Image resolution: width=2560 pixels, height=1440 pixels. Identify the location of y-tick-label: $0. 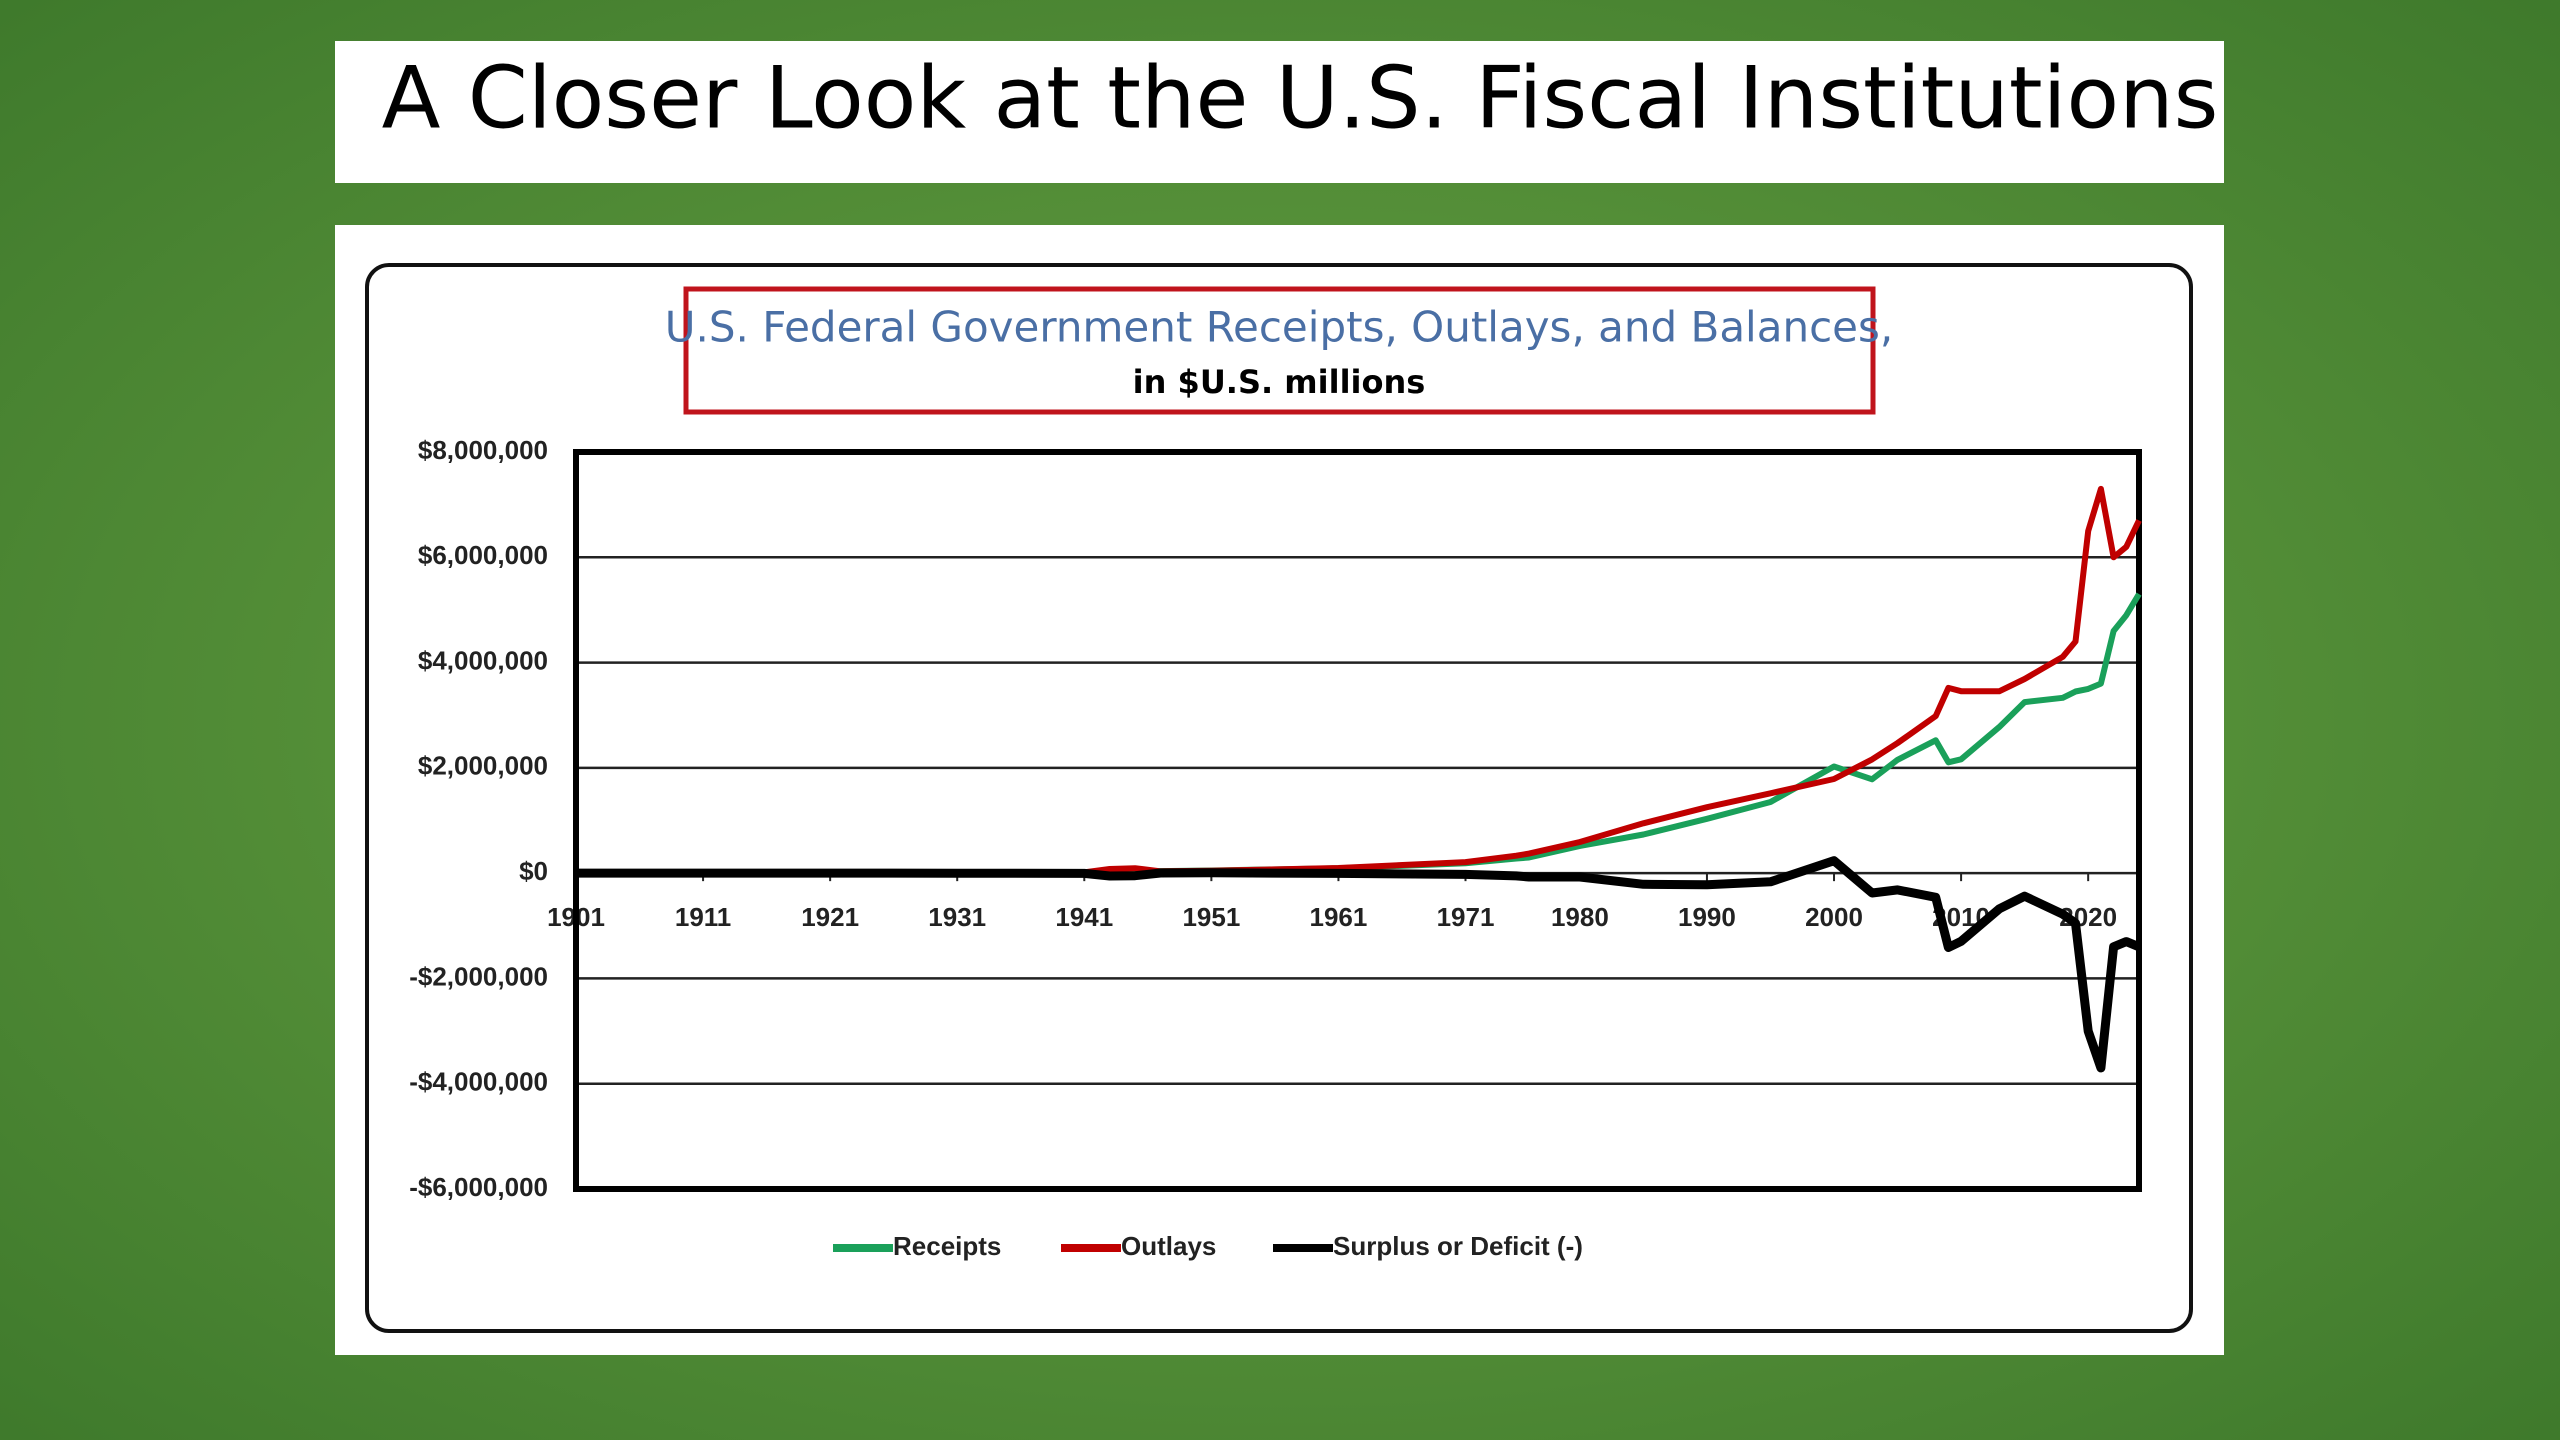
(533, 871).